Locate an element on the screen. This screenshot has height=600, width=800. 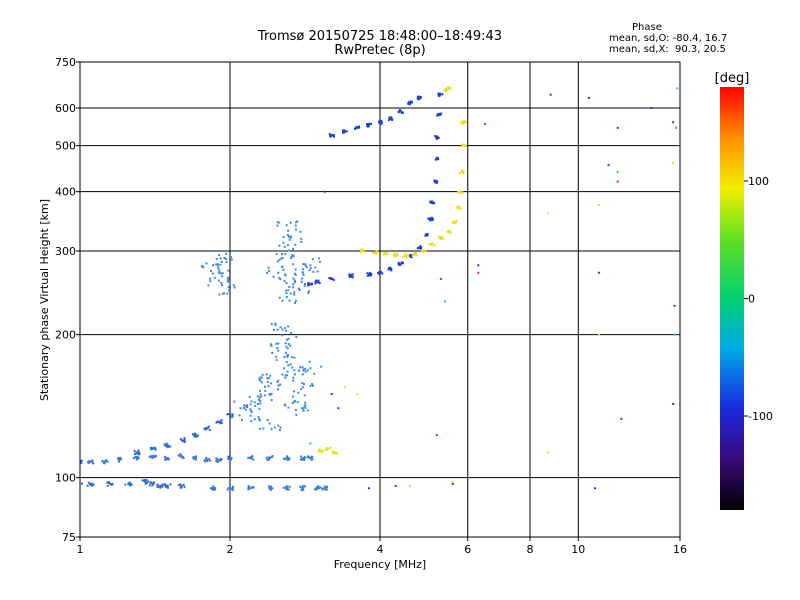
x-tick-label: 2 is located at coordinates (230, 549).